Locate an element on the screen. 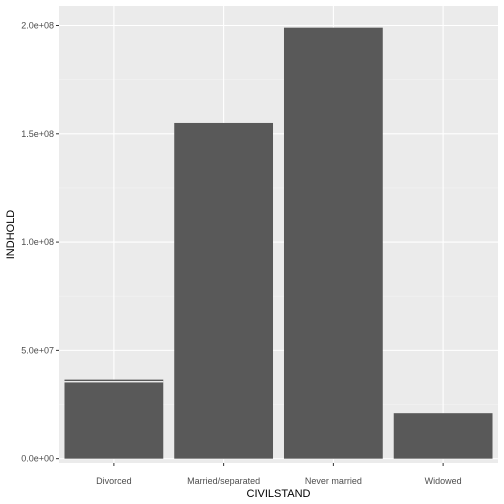 This screenshot has height=504, width=504. y-tick-label: 2.0e+08 is located at coordinates (37, 25).